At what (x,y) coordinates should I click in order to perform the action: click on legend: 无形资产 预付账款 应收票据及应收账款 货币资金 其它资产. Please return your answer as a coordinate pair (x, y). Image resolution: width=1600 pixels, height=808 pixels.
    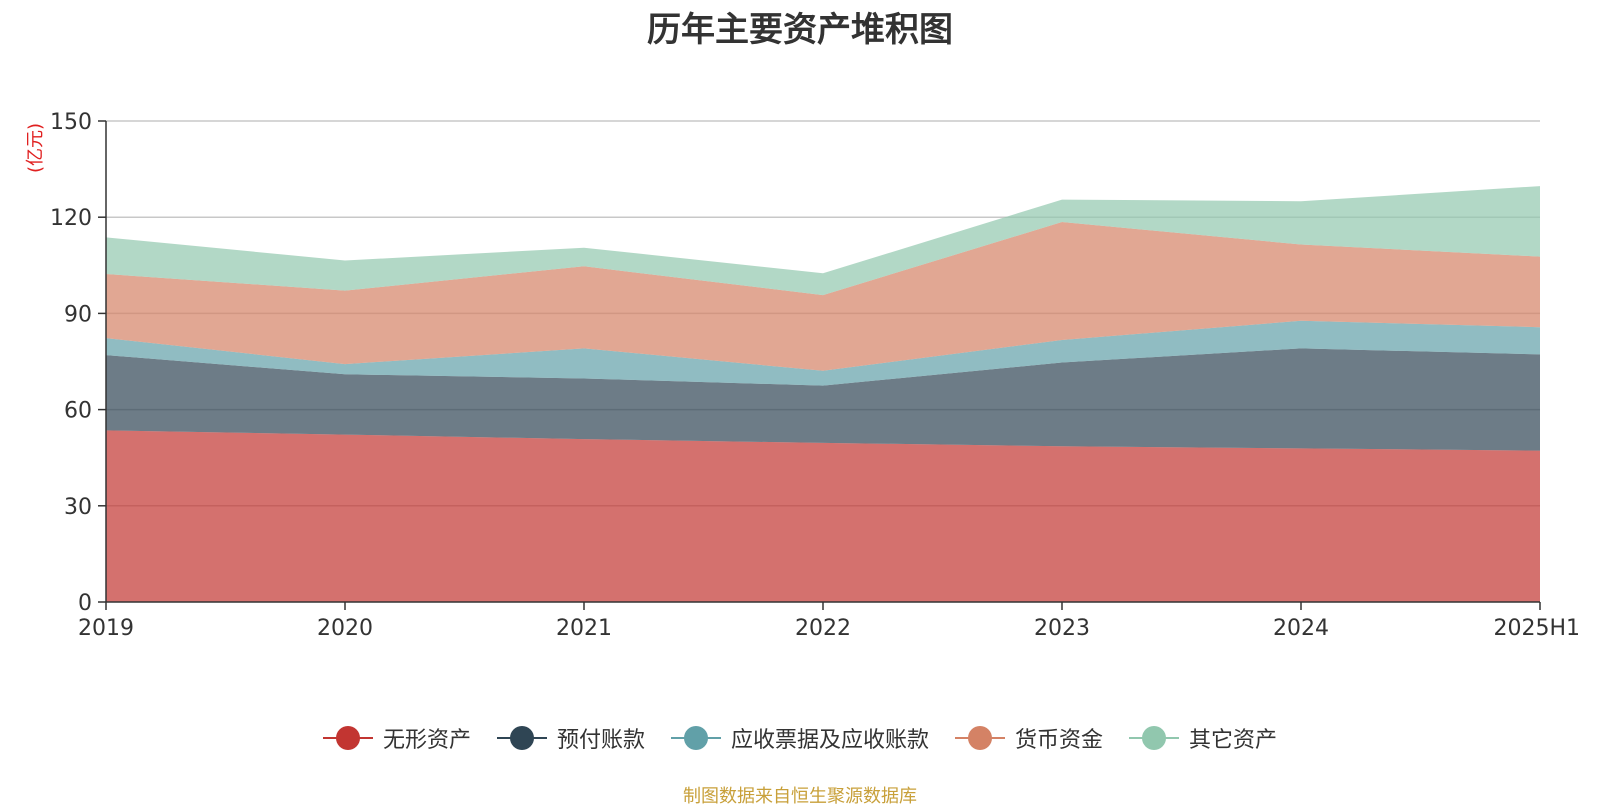
    Looking at the image, I should click on (800, 738).